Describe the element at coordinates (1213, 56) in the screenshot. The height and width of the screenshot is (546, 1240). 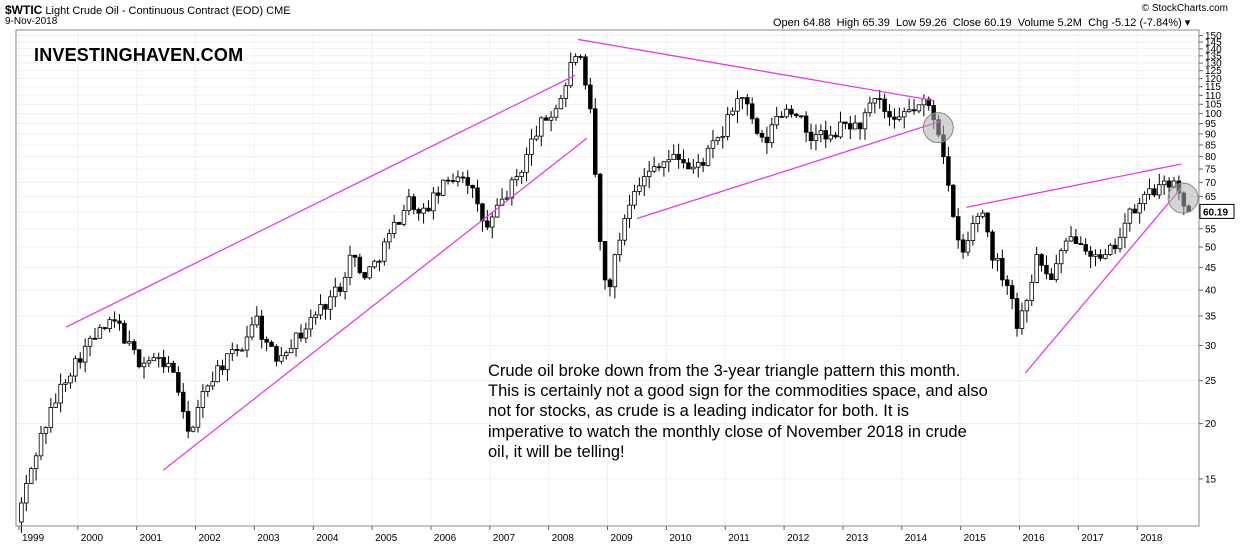
I see `y-tick-label: 135` at that location.